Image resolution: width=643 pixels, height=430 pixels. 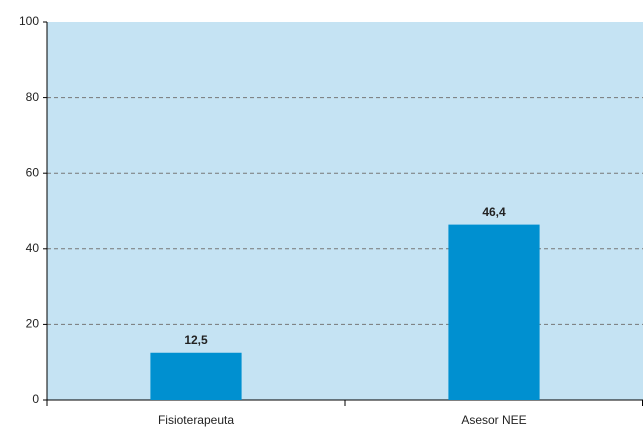 I want to click on y-tick-label: 60, so click(x=33, y=172).